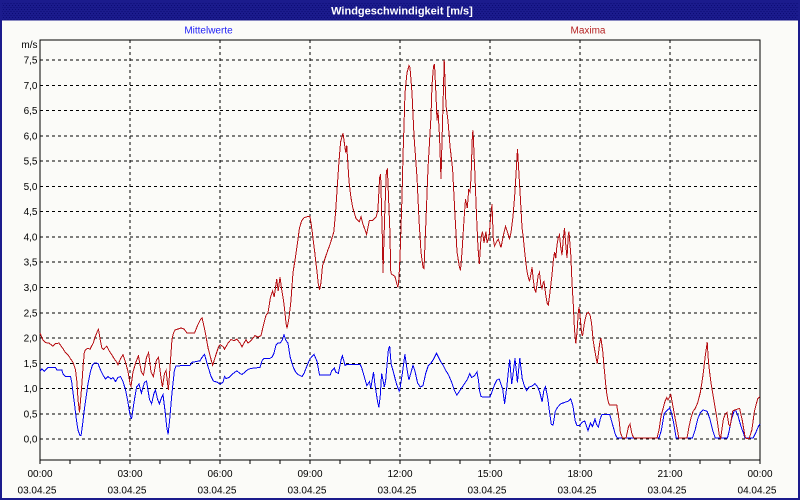 The image size is (800, 500). Describe the element at coordinates (757, 491) in the screenshot. I see `svg-text: 04.04.25` at that location.